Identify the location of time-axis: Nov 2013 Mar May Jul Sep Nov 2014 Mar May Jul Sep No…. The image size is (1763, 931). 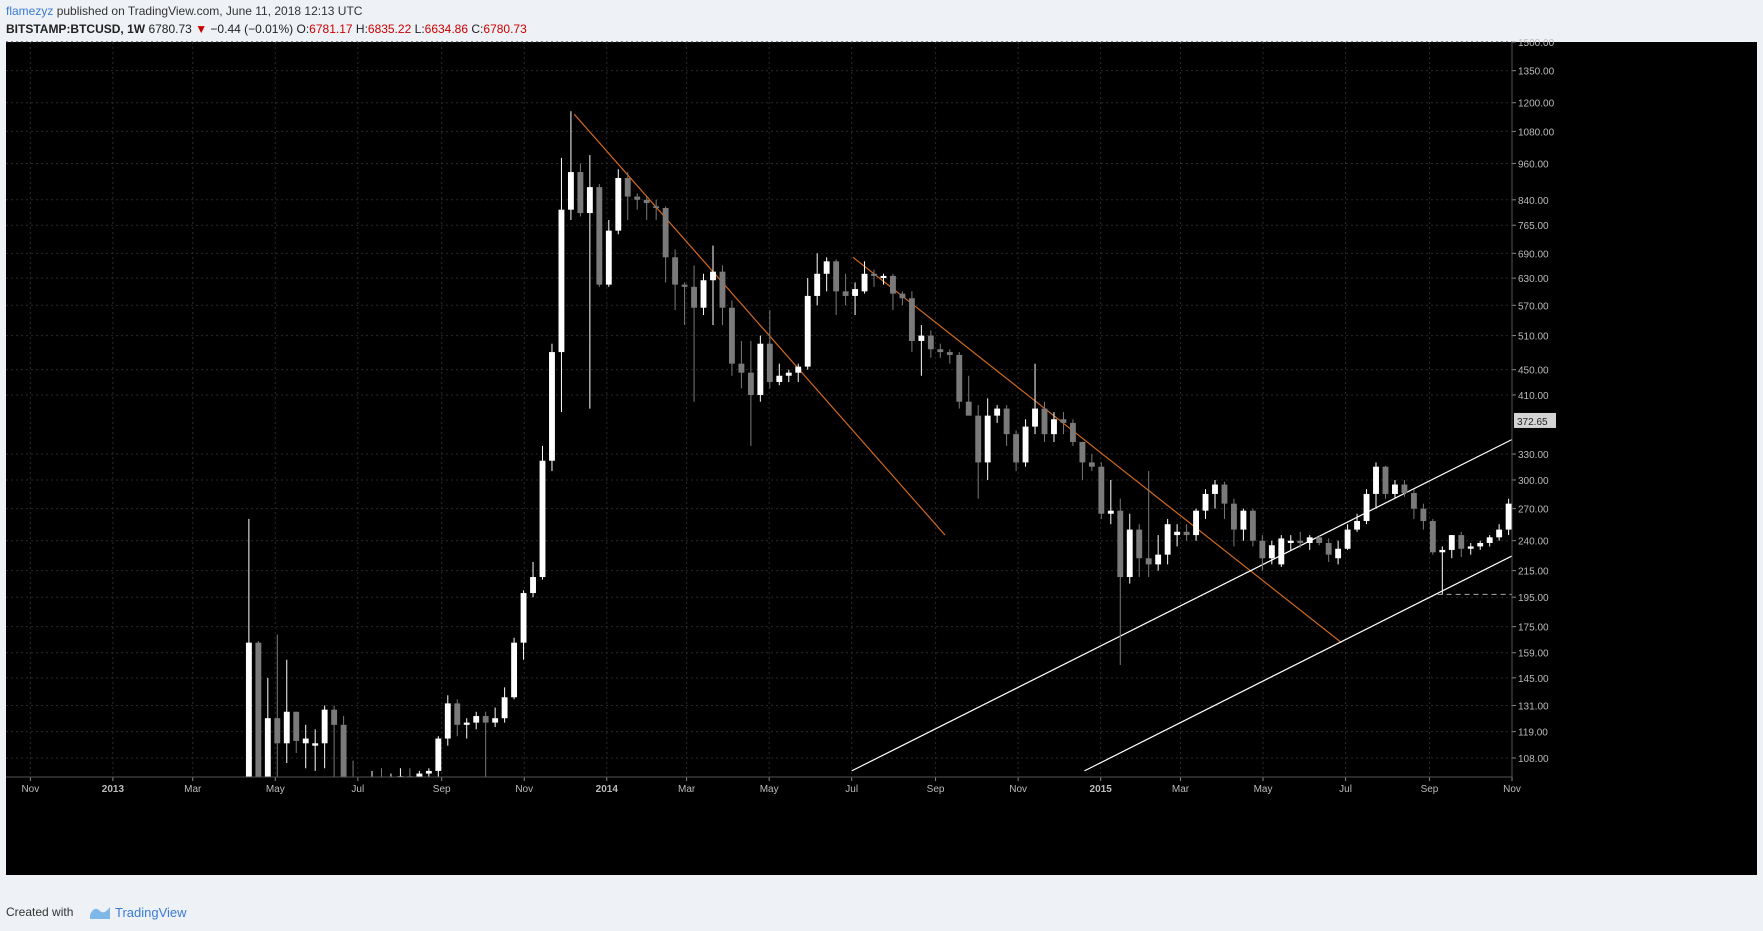
(763, 785).